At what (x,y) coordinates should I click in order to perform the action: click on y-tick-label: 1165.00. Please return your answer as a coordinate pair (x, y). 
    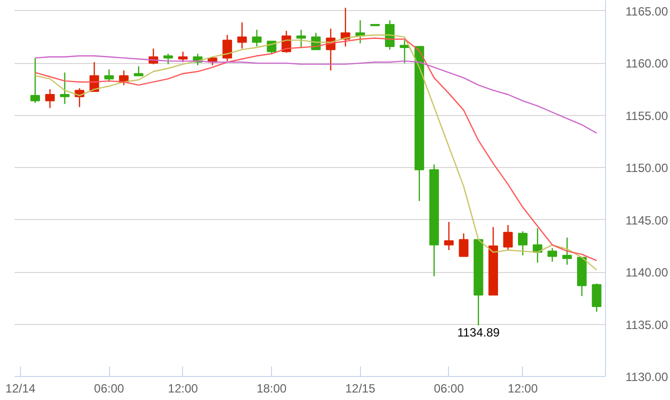
    Looking at the image, I should click on (647, 11).